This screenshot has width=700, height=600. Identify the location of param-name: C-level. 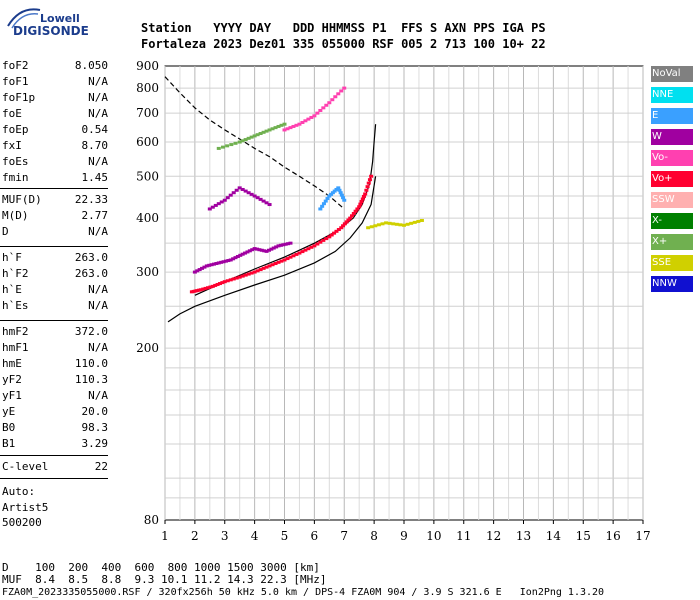
(25, 466).